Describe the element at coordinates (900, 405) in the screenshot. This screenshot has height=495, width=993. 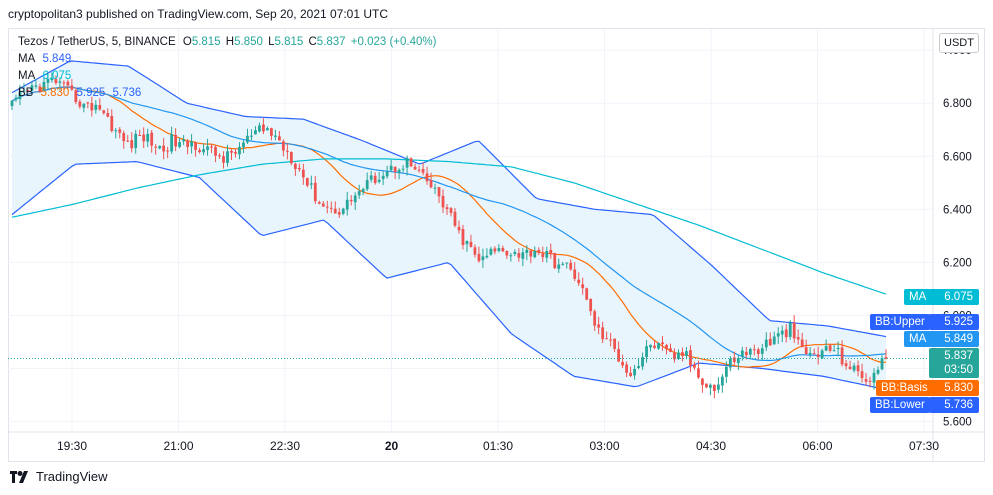
I see `tag-bb-lower: BB:Lower` at that location.